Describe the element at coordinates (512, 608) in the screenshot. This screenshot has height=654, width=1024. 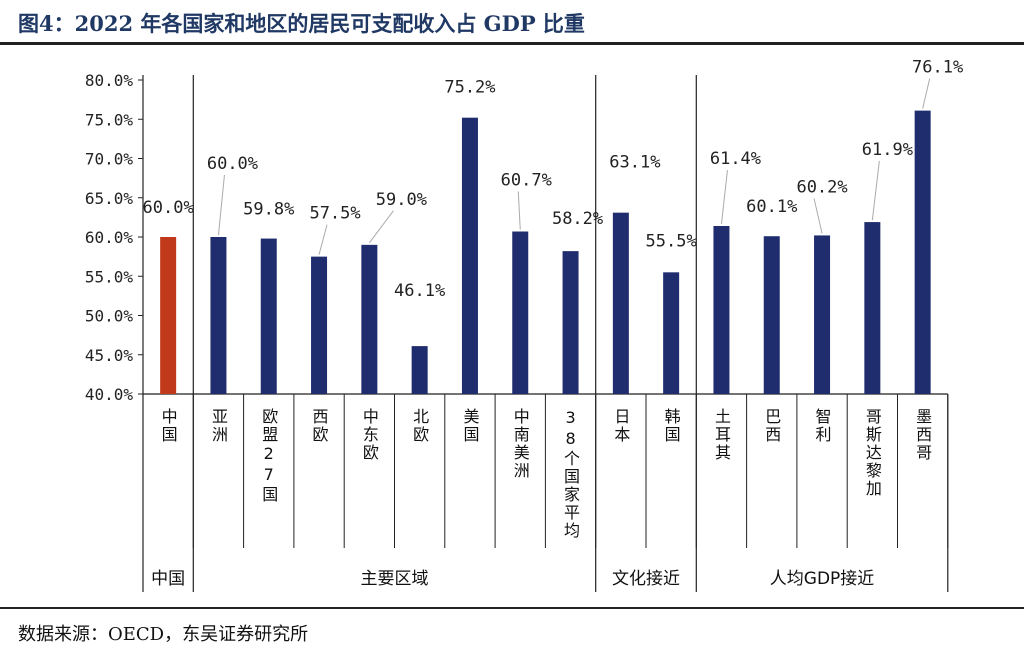
I see `footer-divider` at that location.